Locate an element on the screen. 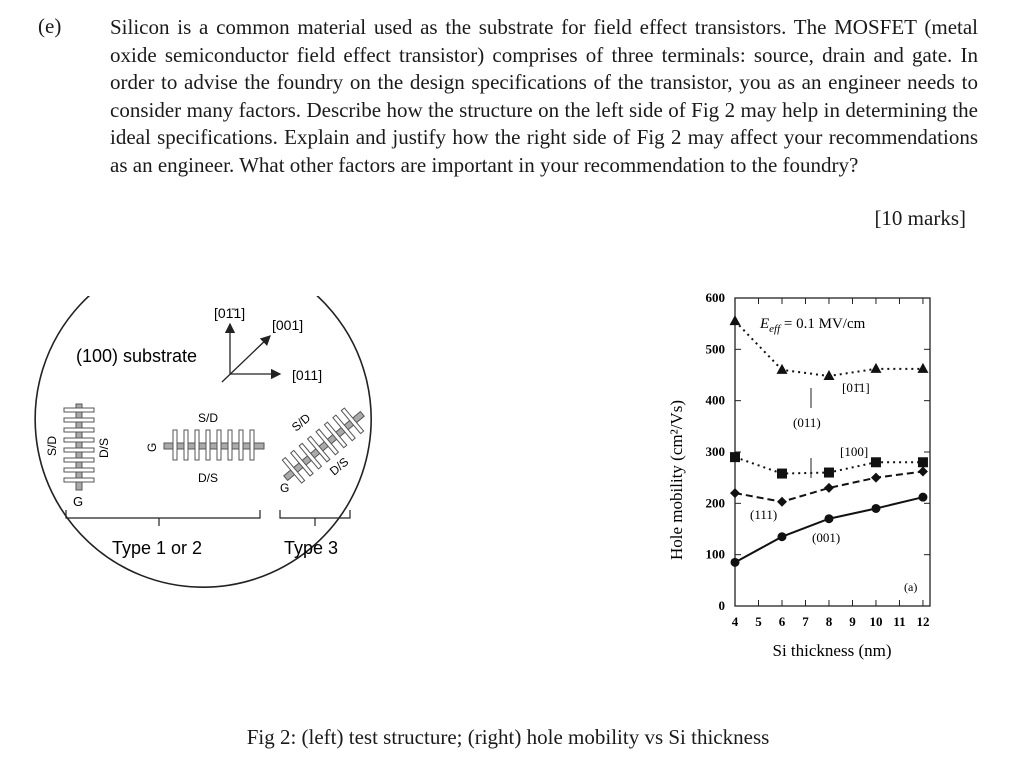 The image size is (1024, 778). y-tick-label: 300 is located at coordinates (716, 451).